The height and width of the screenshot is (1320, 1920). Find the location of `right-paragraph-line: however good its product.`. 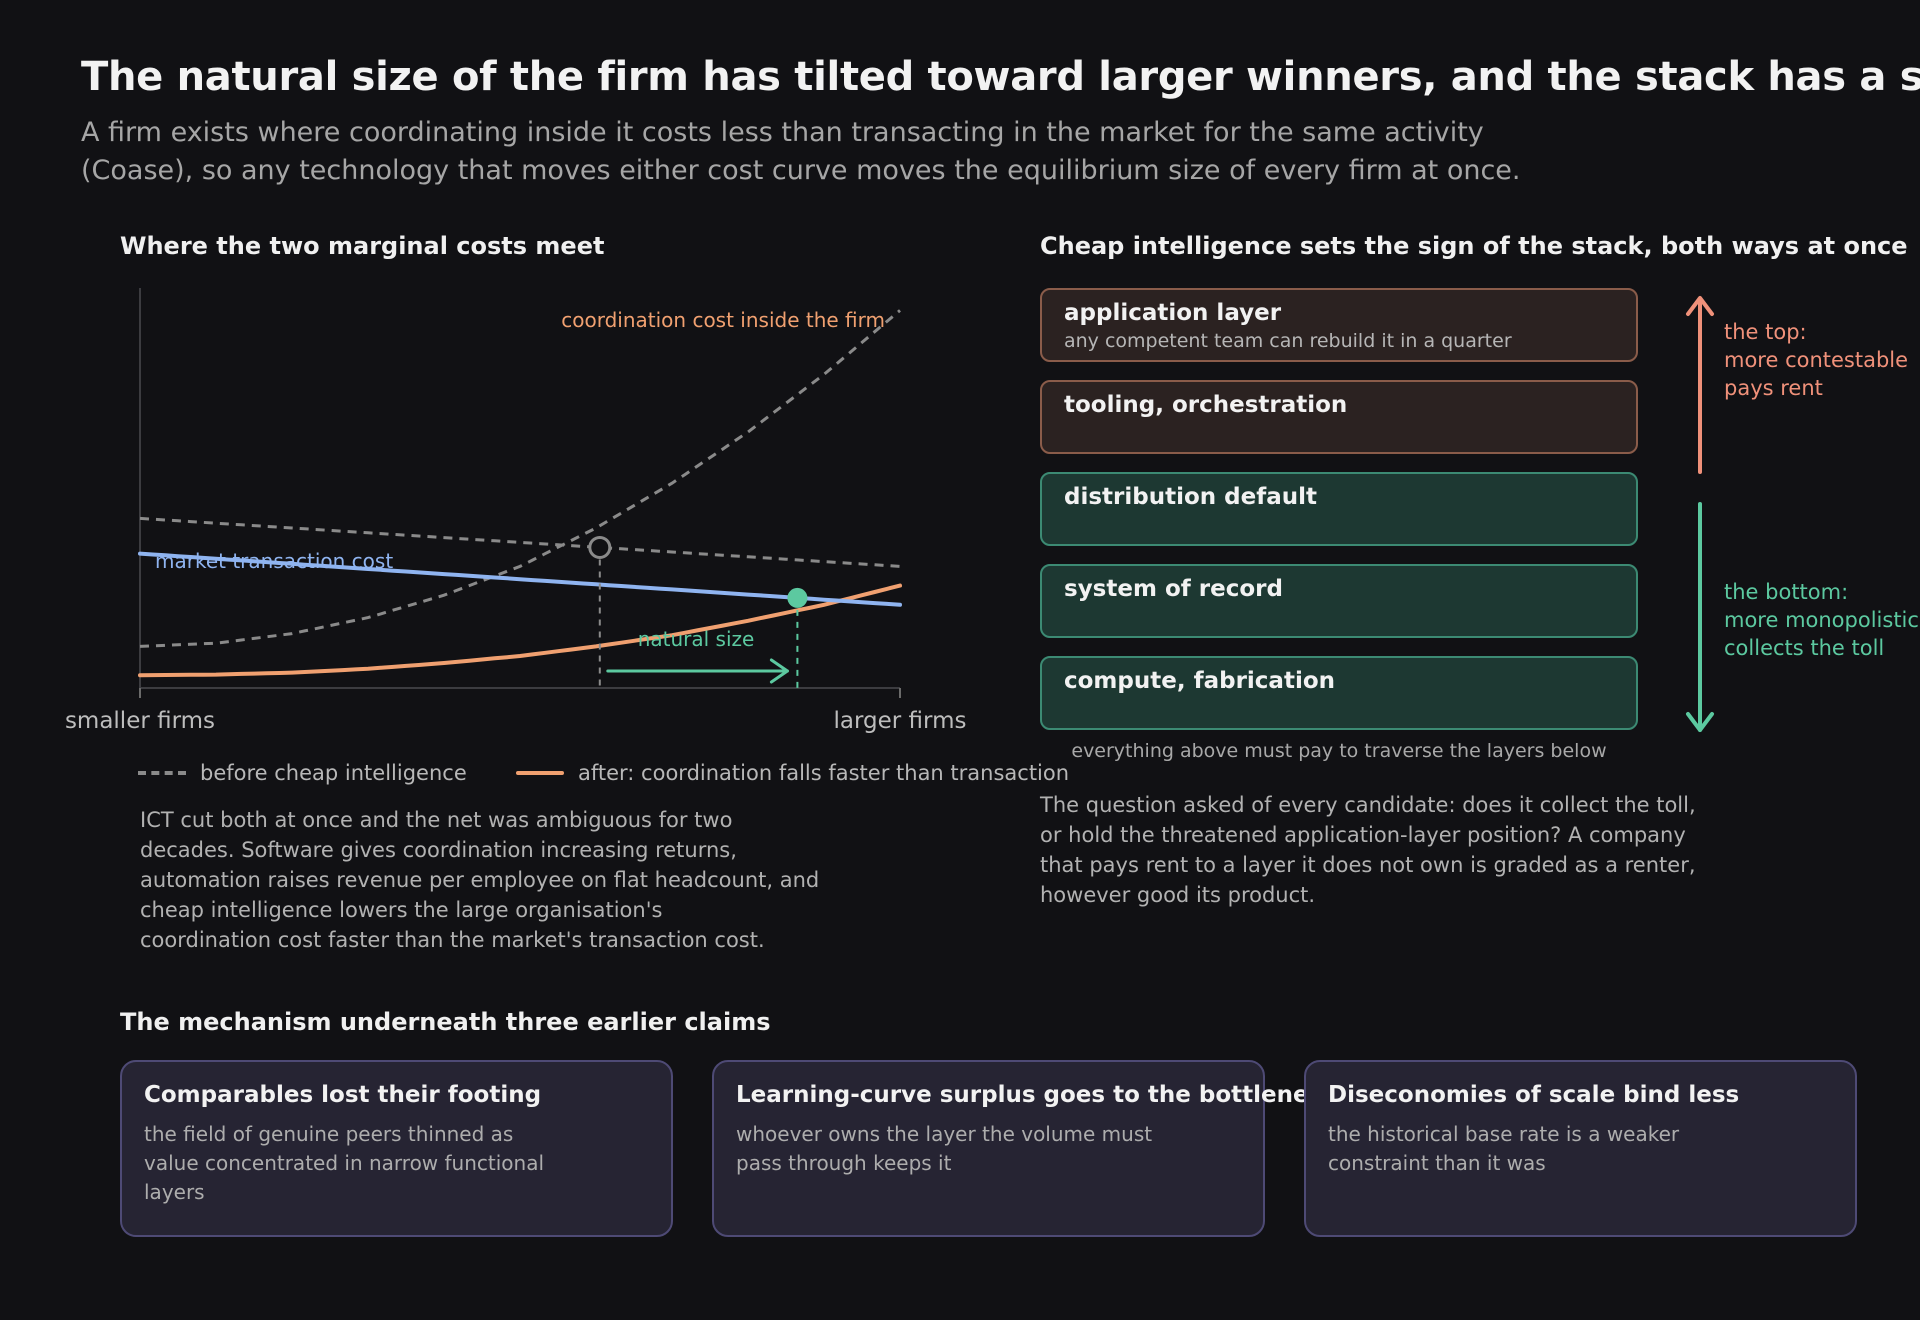

right-paragraph-line: however good its product. is located at coordinates (1178, 895).